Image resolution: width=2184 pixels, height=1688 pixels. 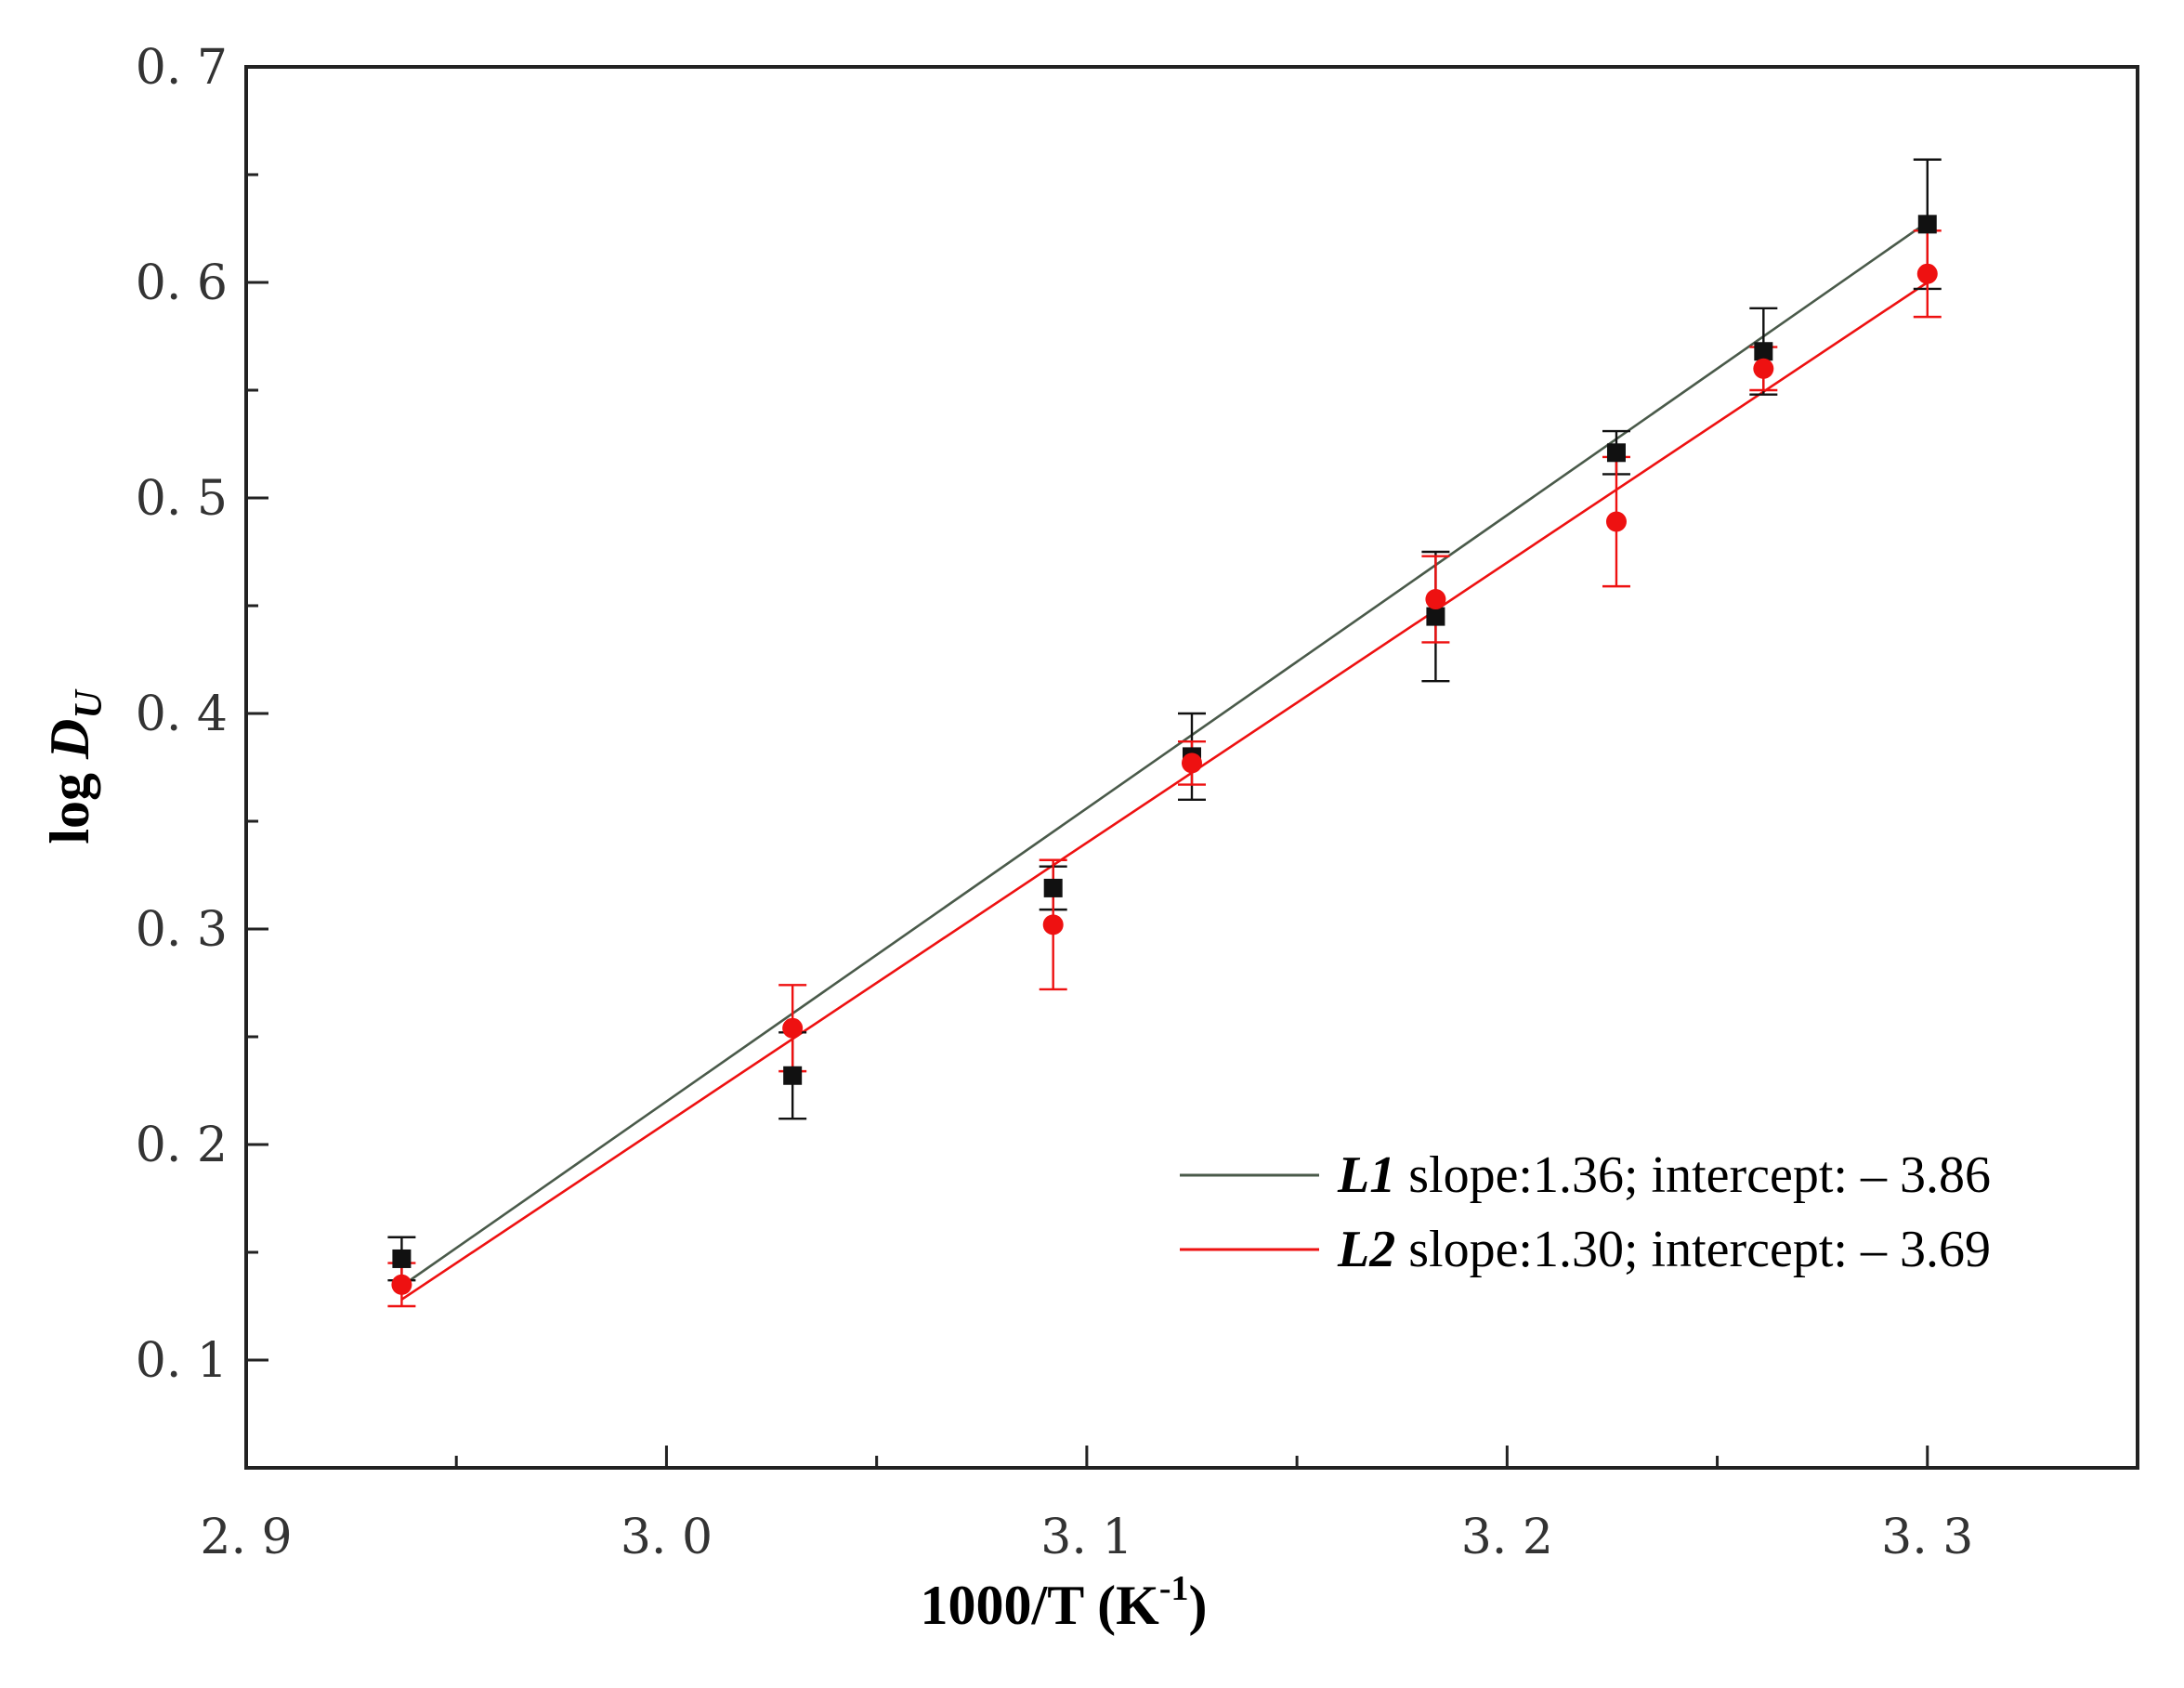 What do you see at coordinates (1197, 1605) in the screenshot?
I see `x-axis-title-close: )` at bounding box center [1197, 1605].